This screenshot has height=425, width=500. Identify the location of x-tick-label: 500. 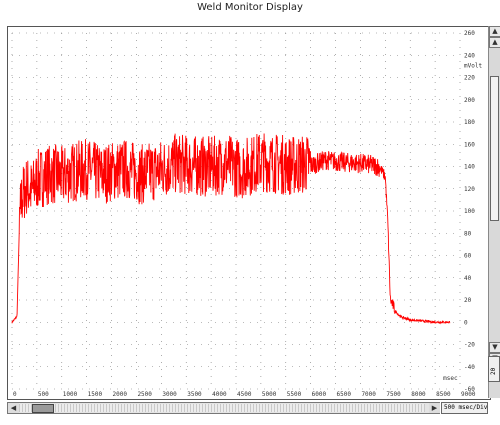
(43, 394).